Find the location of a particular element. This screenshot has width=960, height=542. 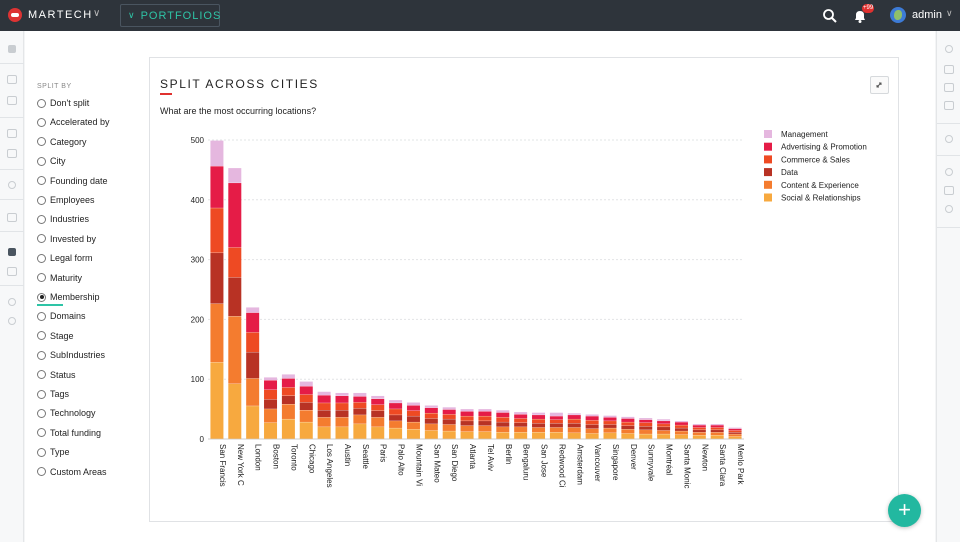

file-icon is located at coordinates (949, 190).